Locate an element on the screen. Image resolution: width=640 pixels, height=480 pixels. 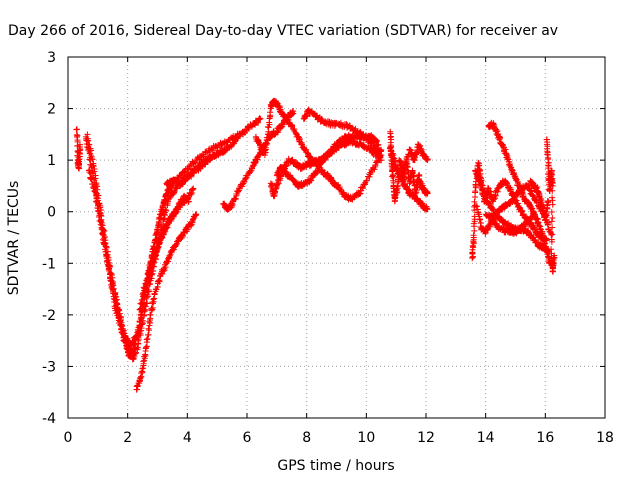
y-axis-label: SDTVAR / TECUs is located at coordinates (14, 238).